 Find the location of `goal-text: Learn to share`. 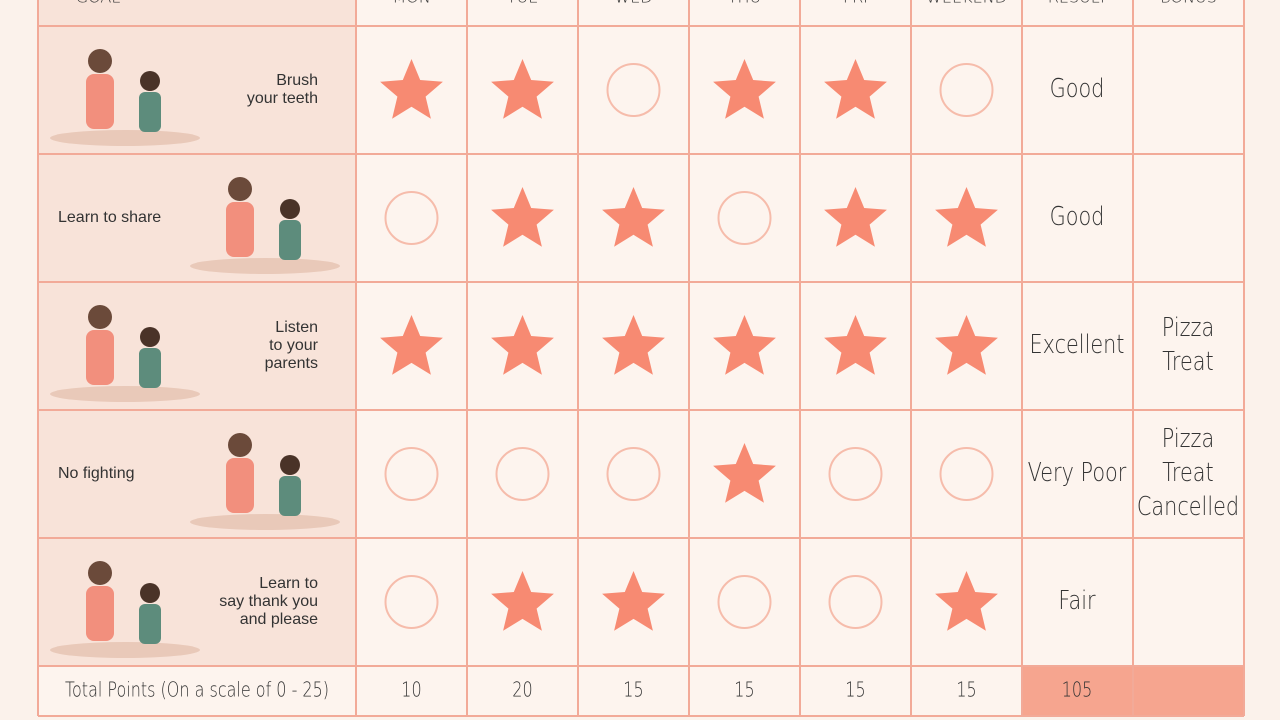

goal-text: Learn to share is located at coordinates (109, 217).